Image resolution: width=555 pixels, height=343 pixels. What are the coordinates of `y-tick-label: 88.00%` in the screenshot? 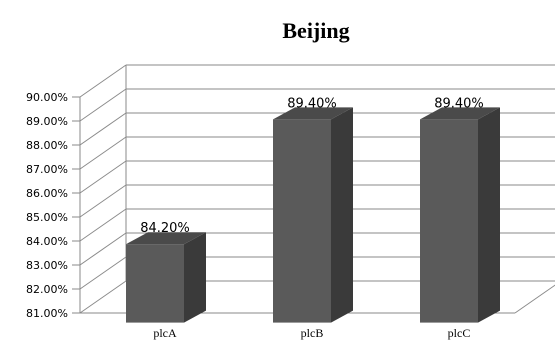 It's located at (47, 145).